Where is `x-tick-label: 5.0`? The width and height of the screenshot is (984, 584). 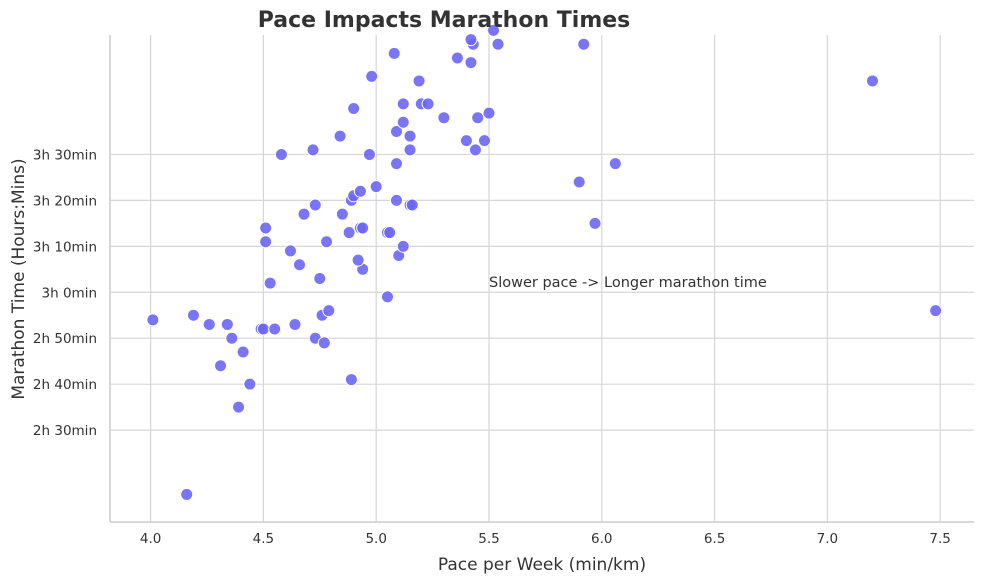 x-tick-label: 5.0 is located at coordinates (375, 539).